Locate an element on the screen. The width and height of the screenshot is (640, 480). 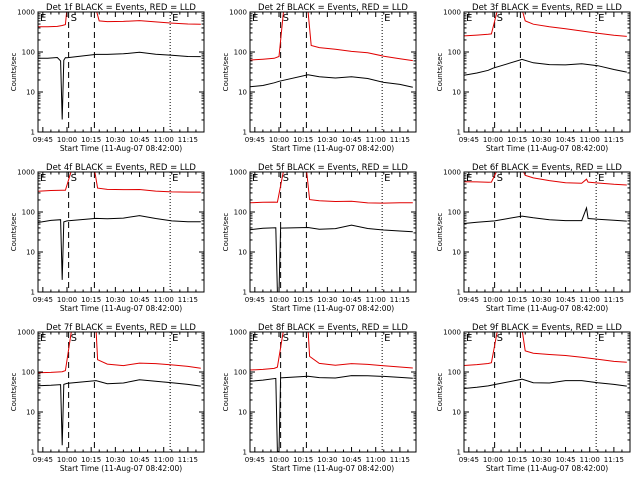
panel-title: Det 4f BLACK = Events, RED = LLD is located at coordinates (121, 168).